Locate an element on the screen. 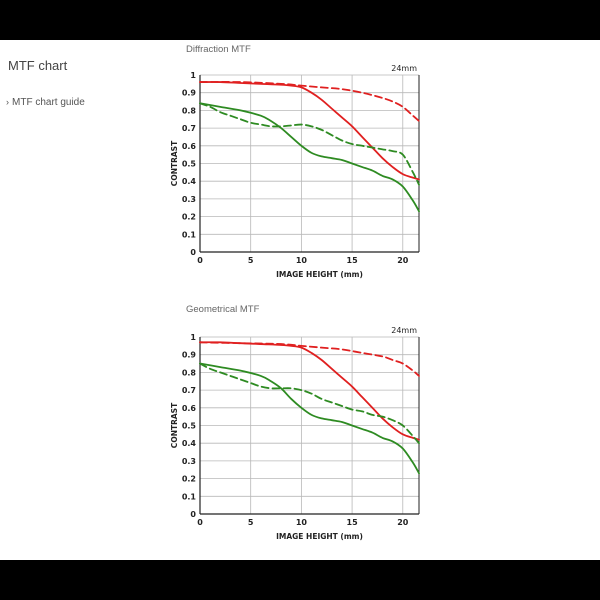 The width and height of the screenshot is (600, 600). mtf-chart-guide-link: › MTF chart guide is located at coordinates (45, 102).